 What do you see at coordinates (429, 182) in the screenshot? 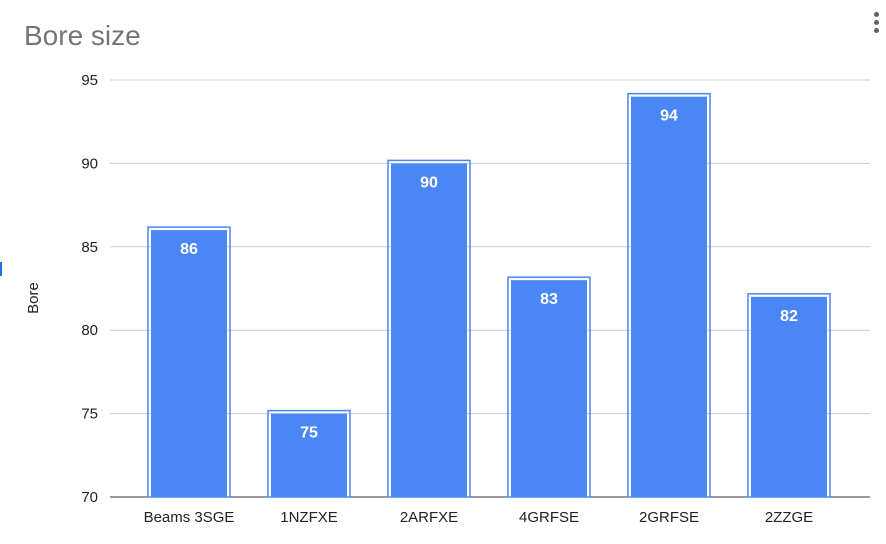
I see `data-label: 90` at bounding box center [429, 182].